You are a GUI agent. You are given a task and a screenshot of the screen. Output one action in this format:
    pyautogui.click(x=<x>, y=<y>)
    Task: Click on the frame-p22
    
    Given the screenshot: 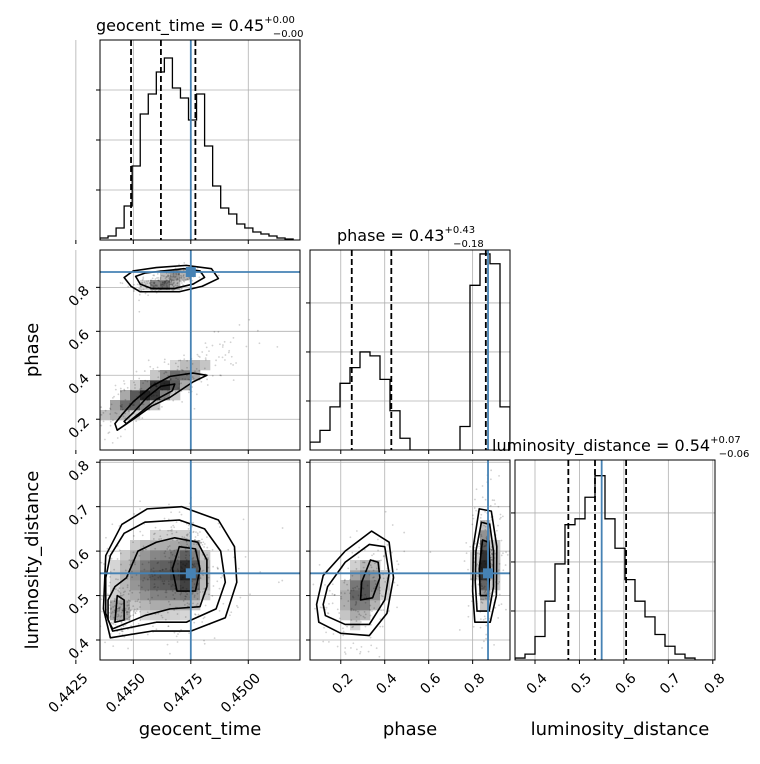 What is the action you would take?
    pyautogui.click(x=615, y=560)
    